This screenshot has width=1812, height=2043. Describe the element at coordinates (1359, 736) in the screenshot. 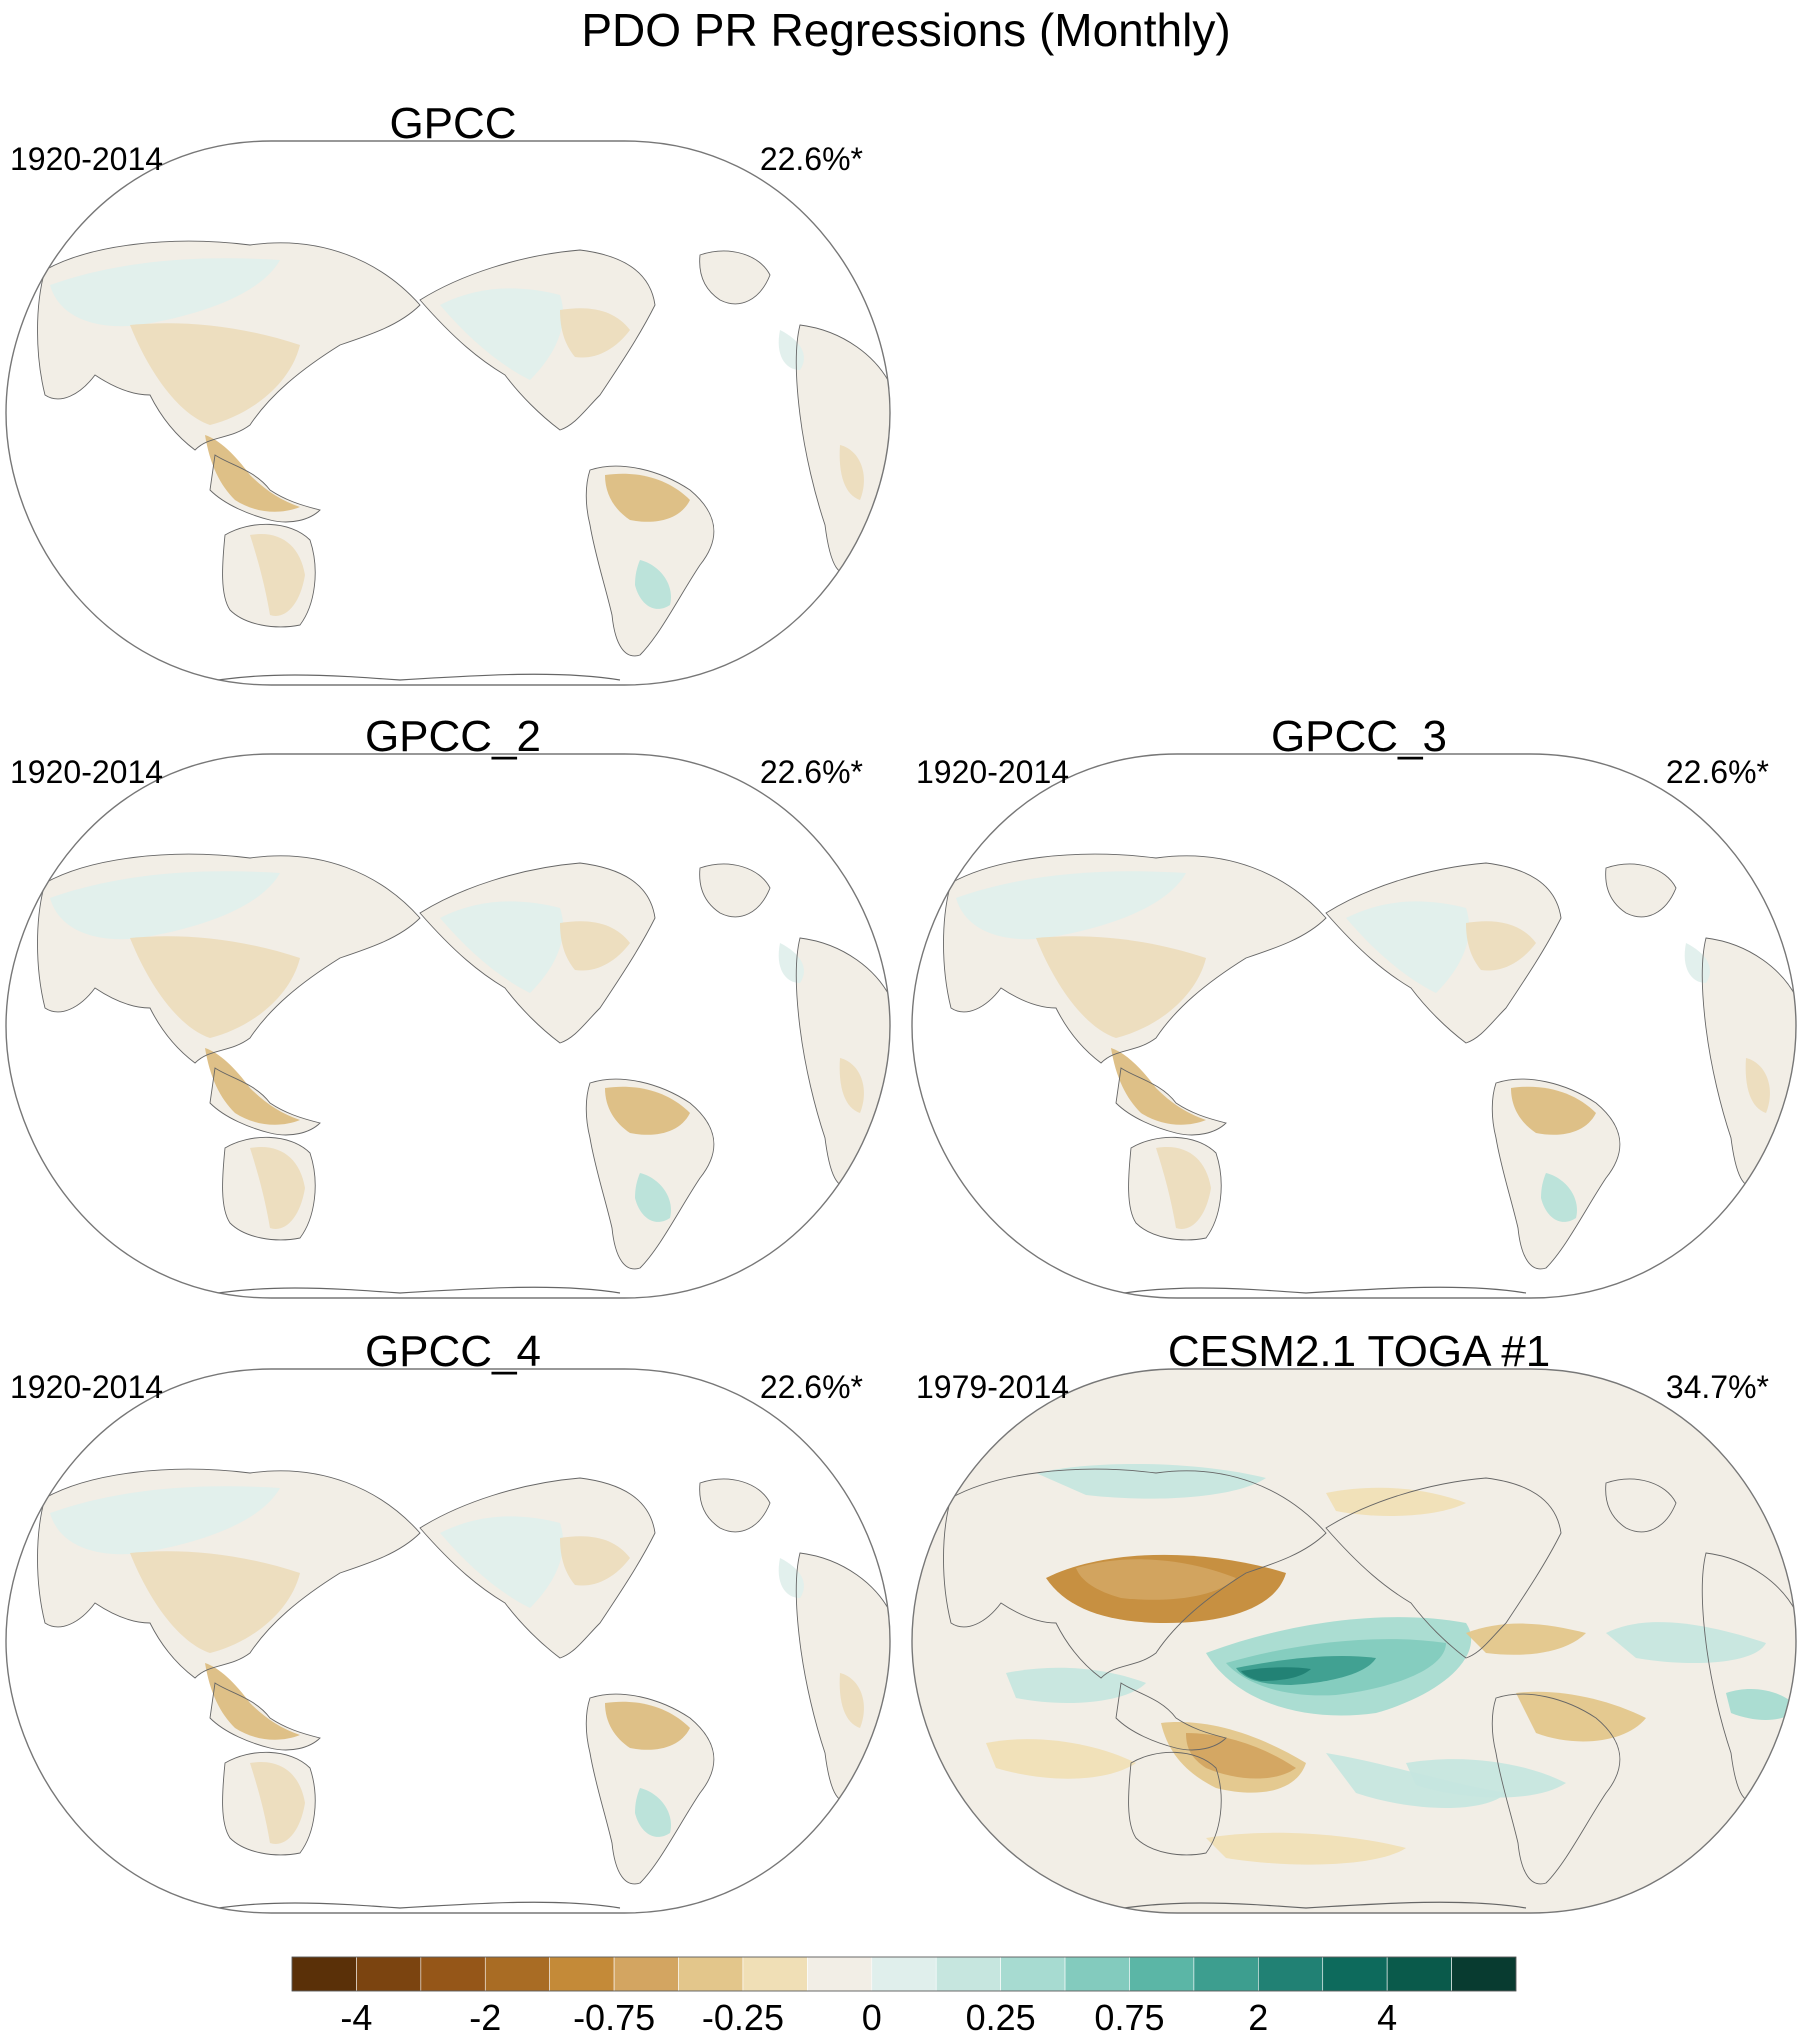

I see `panel-title: GPCC_3` at that location.